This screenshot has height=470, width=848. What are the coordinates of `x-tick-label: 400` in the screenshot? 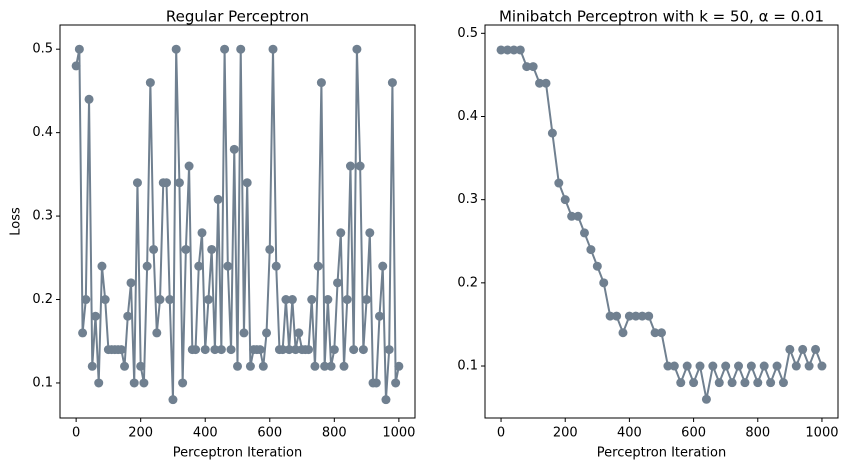 It's located at (205, 433).